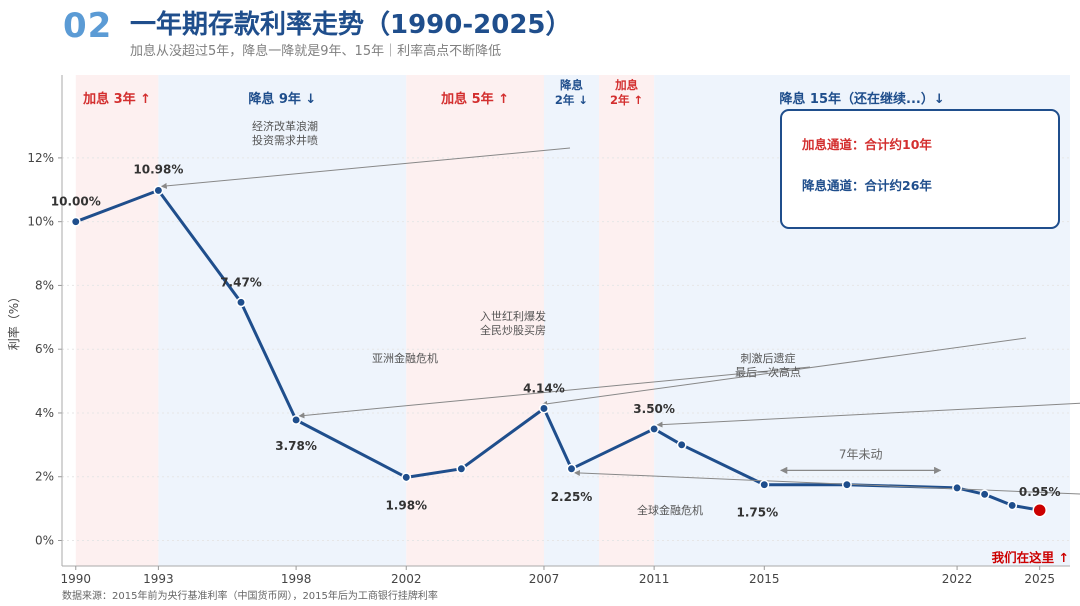 This screenshot has height=606, width=1080. Describe the element at coordinates (513, 330) in the screenshot. I see `annotation-text: 全民炒股买房` at that location.